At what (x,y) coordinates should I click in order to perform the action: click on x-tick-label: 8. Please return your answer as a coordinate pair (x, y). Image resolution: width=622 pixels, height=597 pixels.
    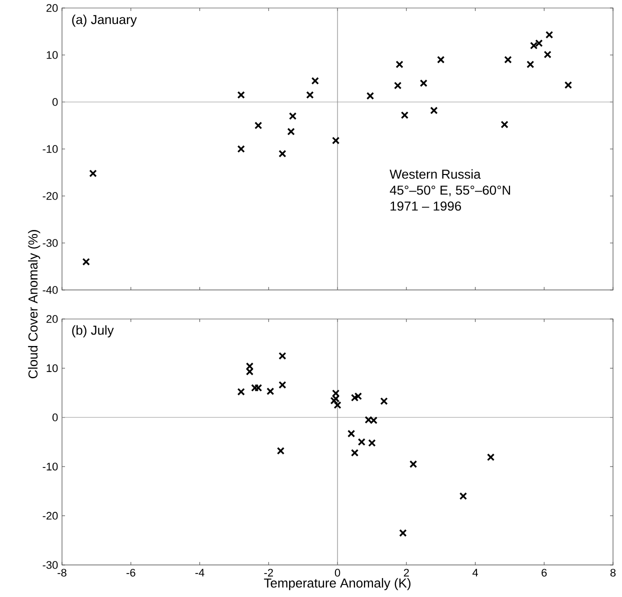
    Looking at the image, I should click on (613, 572).